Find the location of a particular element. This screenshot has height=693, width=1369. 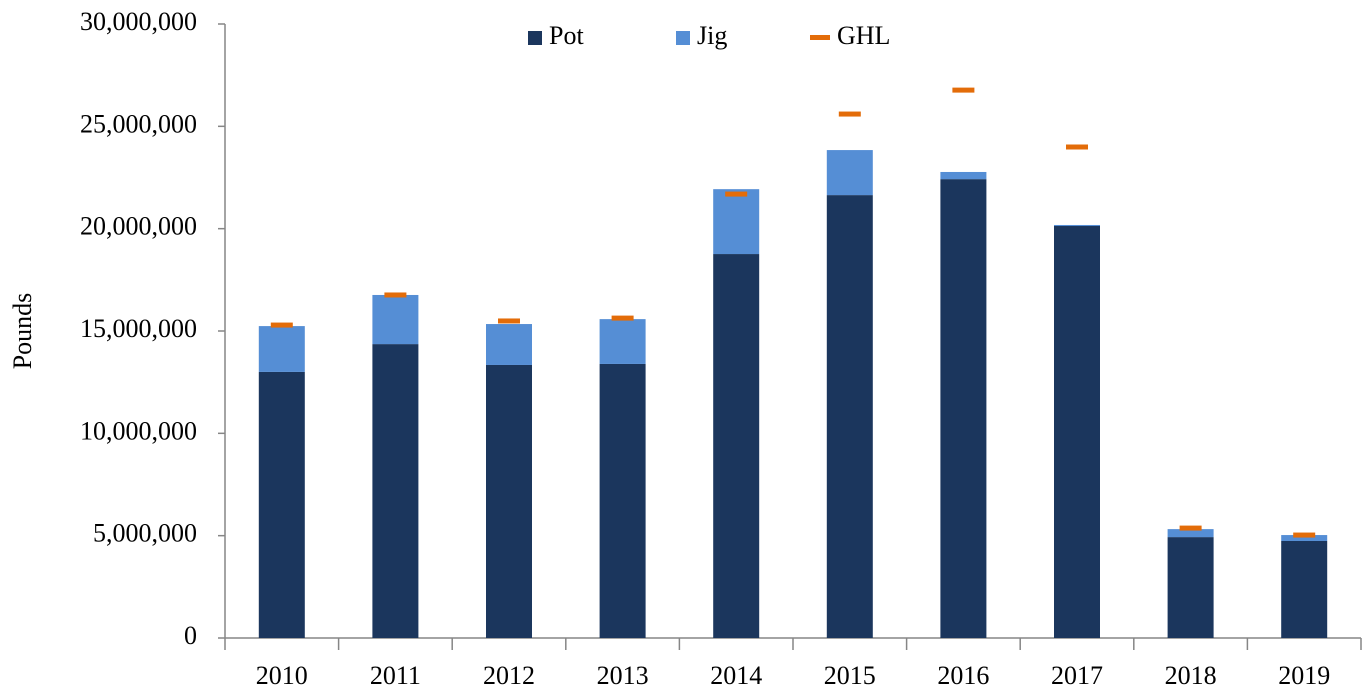

x-tick-label: 2014 is located at coordinates (736, 675).